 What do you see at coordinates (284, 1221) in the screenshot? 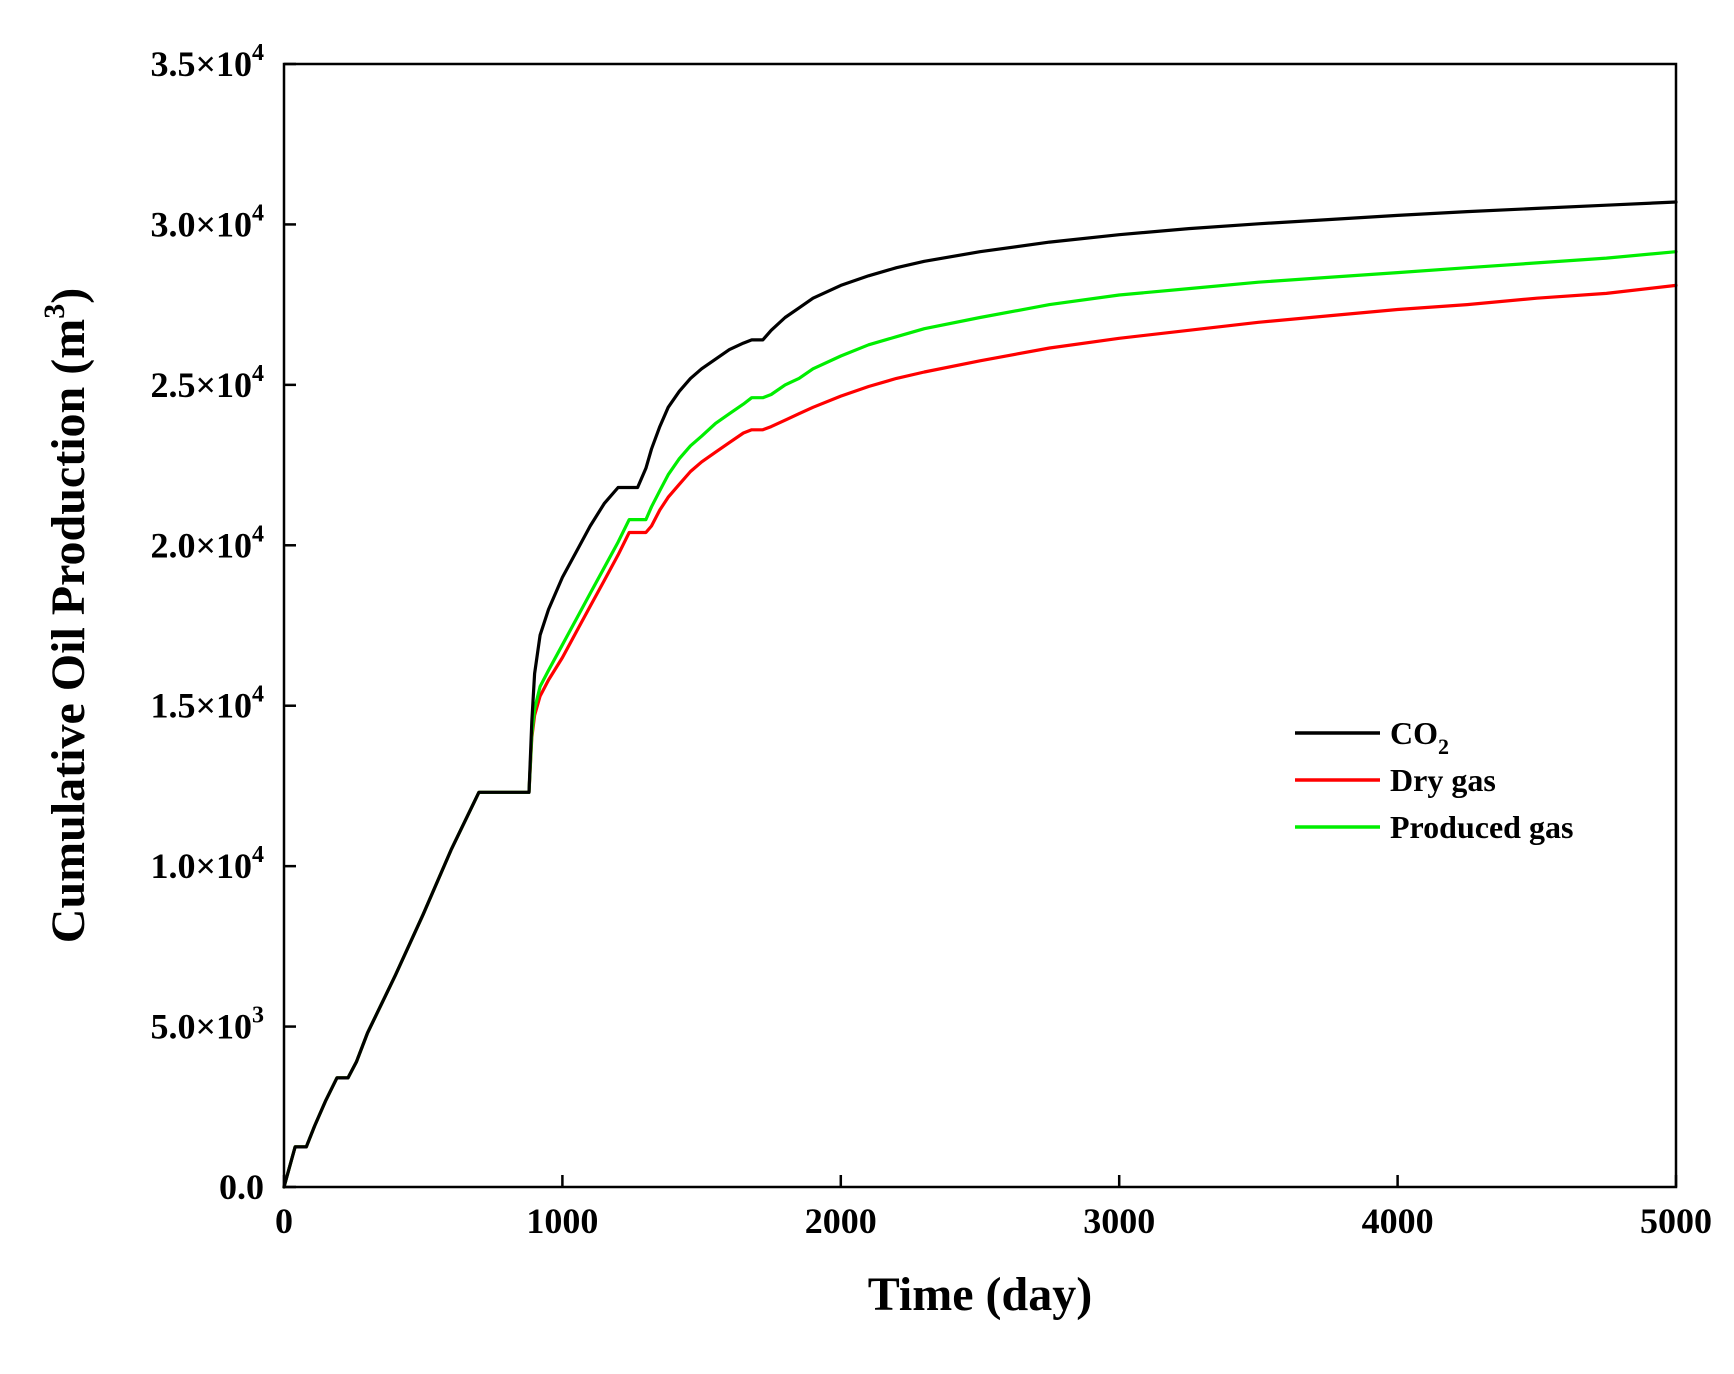
I see `x-tick-label: 0` at bounding box center [284, 1221].